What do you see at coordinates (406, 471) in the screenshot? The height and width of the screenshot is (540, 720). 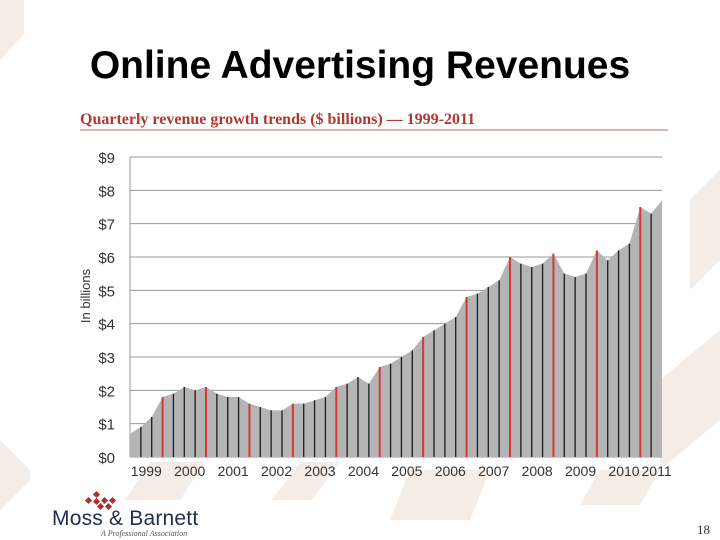 I see `x-tick-label: 2005` at bounding box center [406, 471].